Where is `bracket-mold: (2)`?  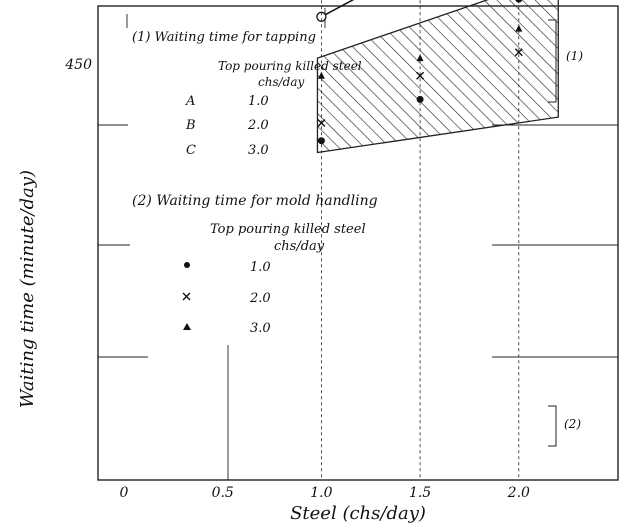 bracket-mold: (2) is located at coordinates (564, 426).